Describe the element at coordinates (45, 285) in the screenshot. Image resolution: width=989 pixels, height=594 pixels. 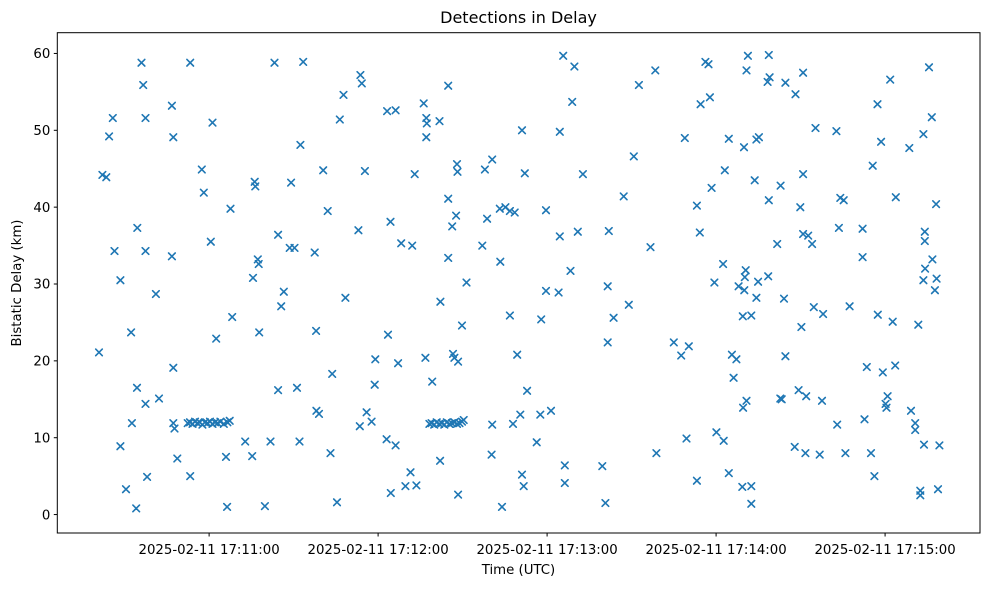
I see `y-axis-ticks: 0 10 20 30 40 50 60` at that location.